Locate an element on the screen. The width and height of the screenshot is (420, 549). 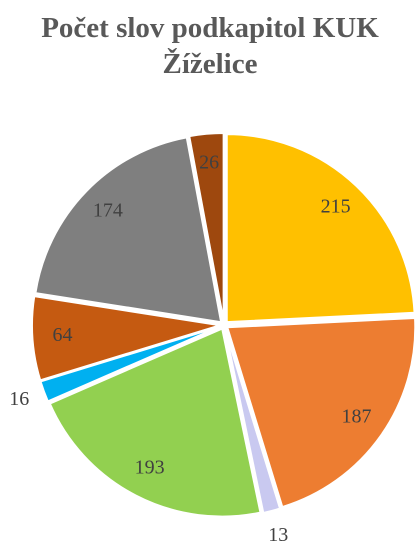
data-label: 193 is located at coordinates (150, 467).